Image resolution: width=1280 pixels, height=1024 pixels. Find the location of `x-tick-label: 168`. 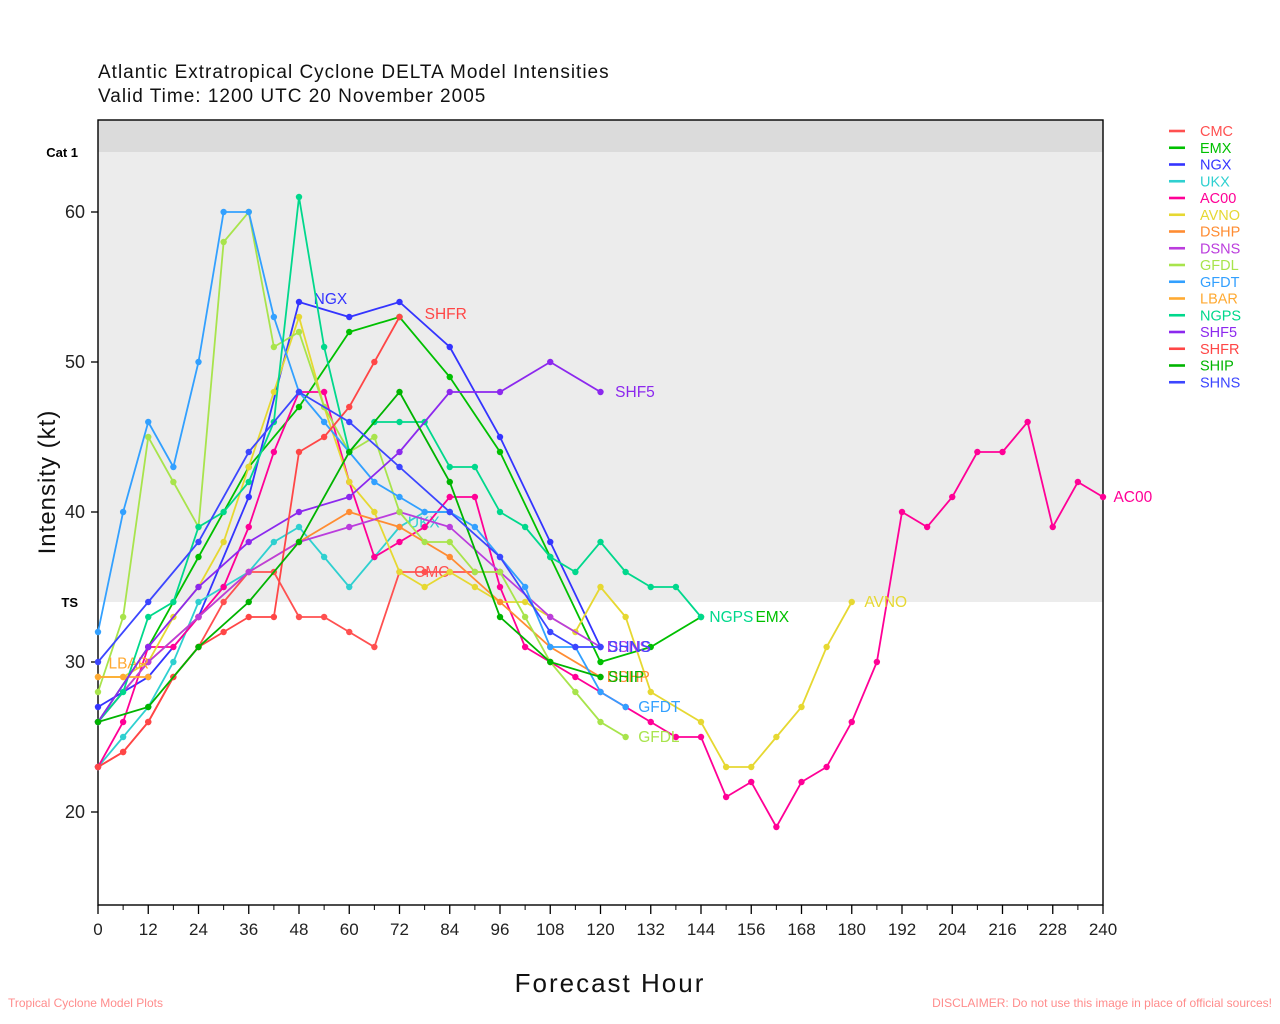

x-tick-label: 168 is located at coordinates (801, 929).